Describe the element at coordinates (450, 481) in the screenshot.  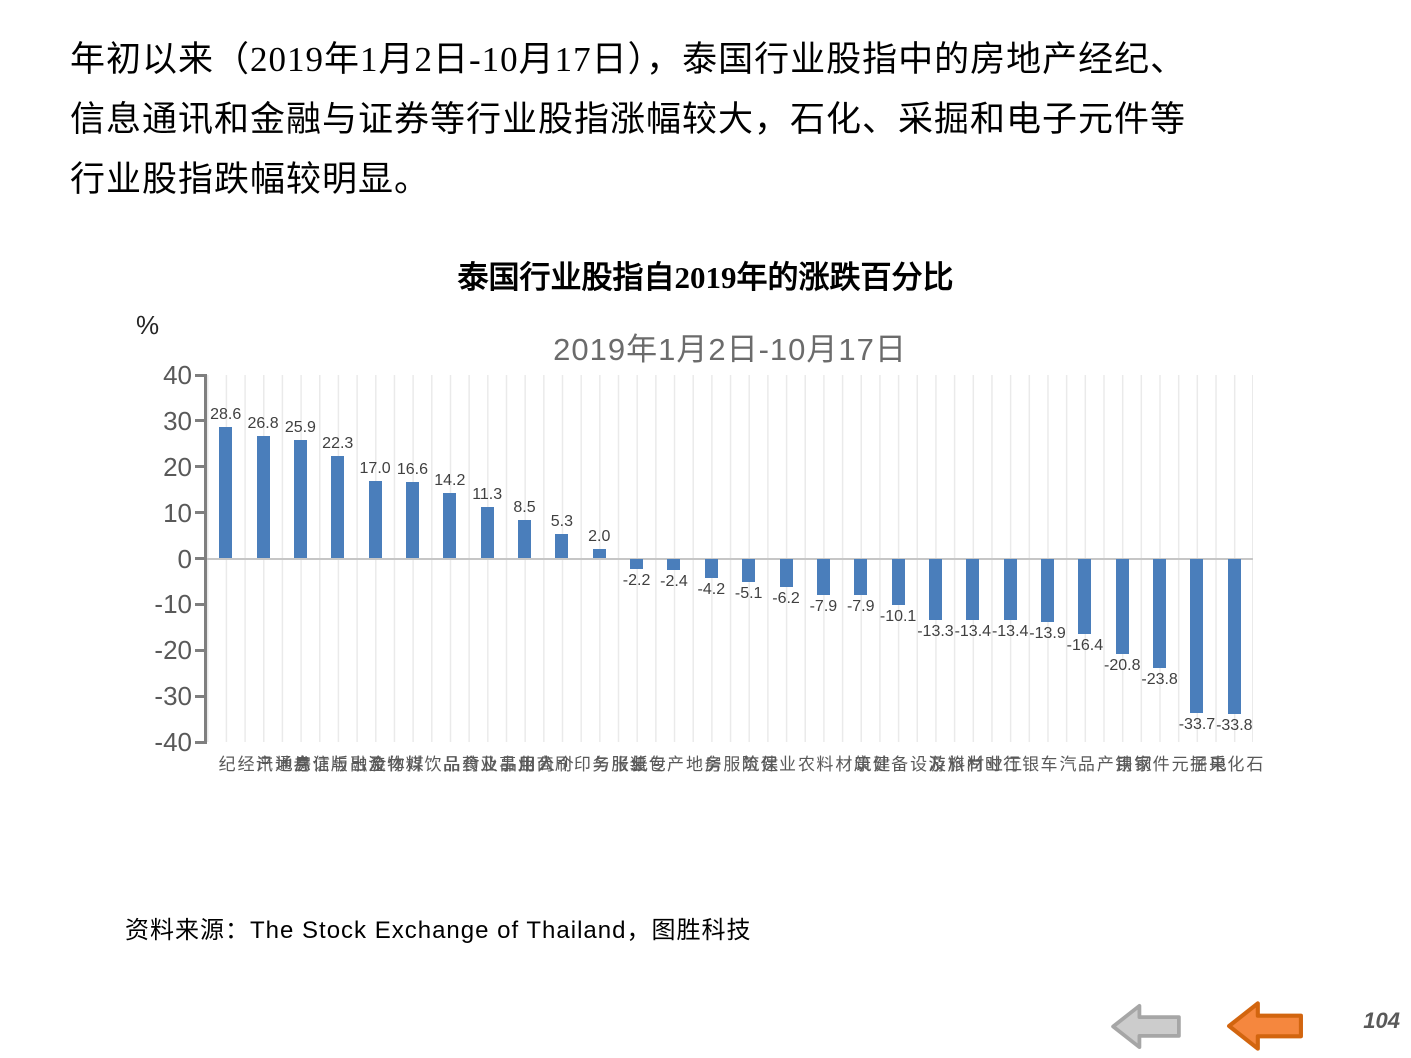
I see `bar-value-label: 14.2` at that location.